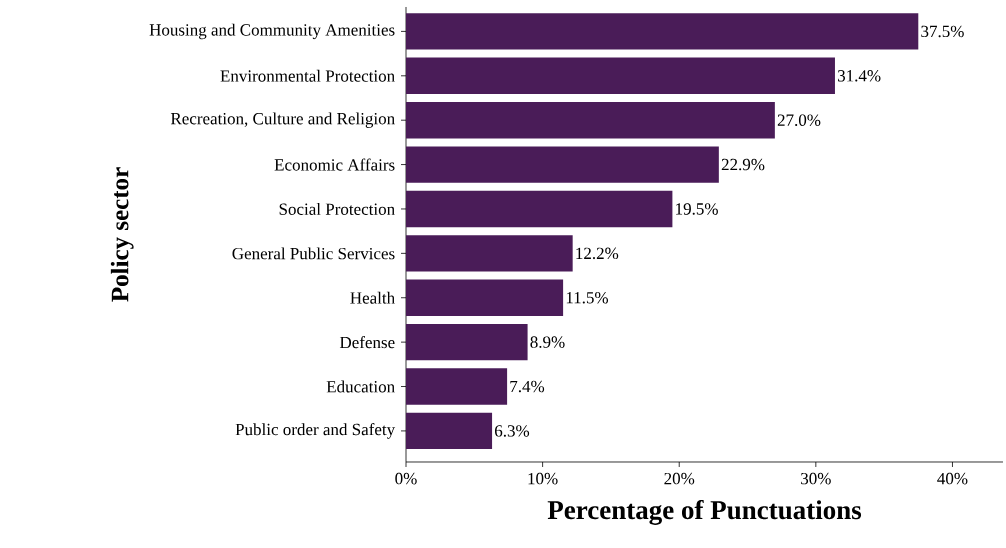  Describe the element at coordinates (307, 75) in the screenshot. I see `y-tick-label: Environmental Protection` at that location.